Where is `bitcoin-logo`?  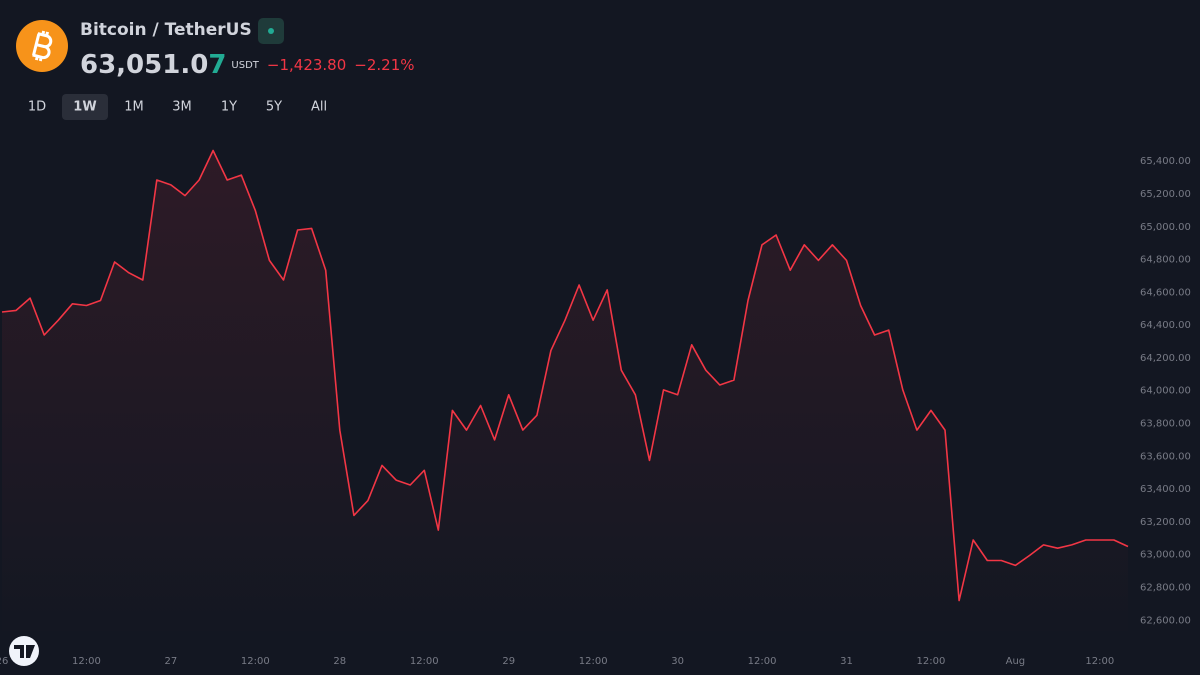
bitcoin-logo is located at coordinates (42, 46).